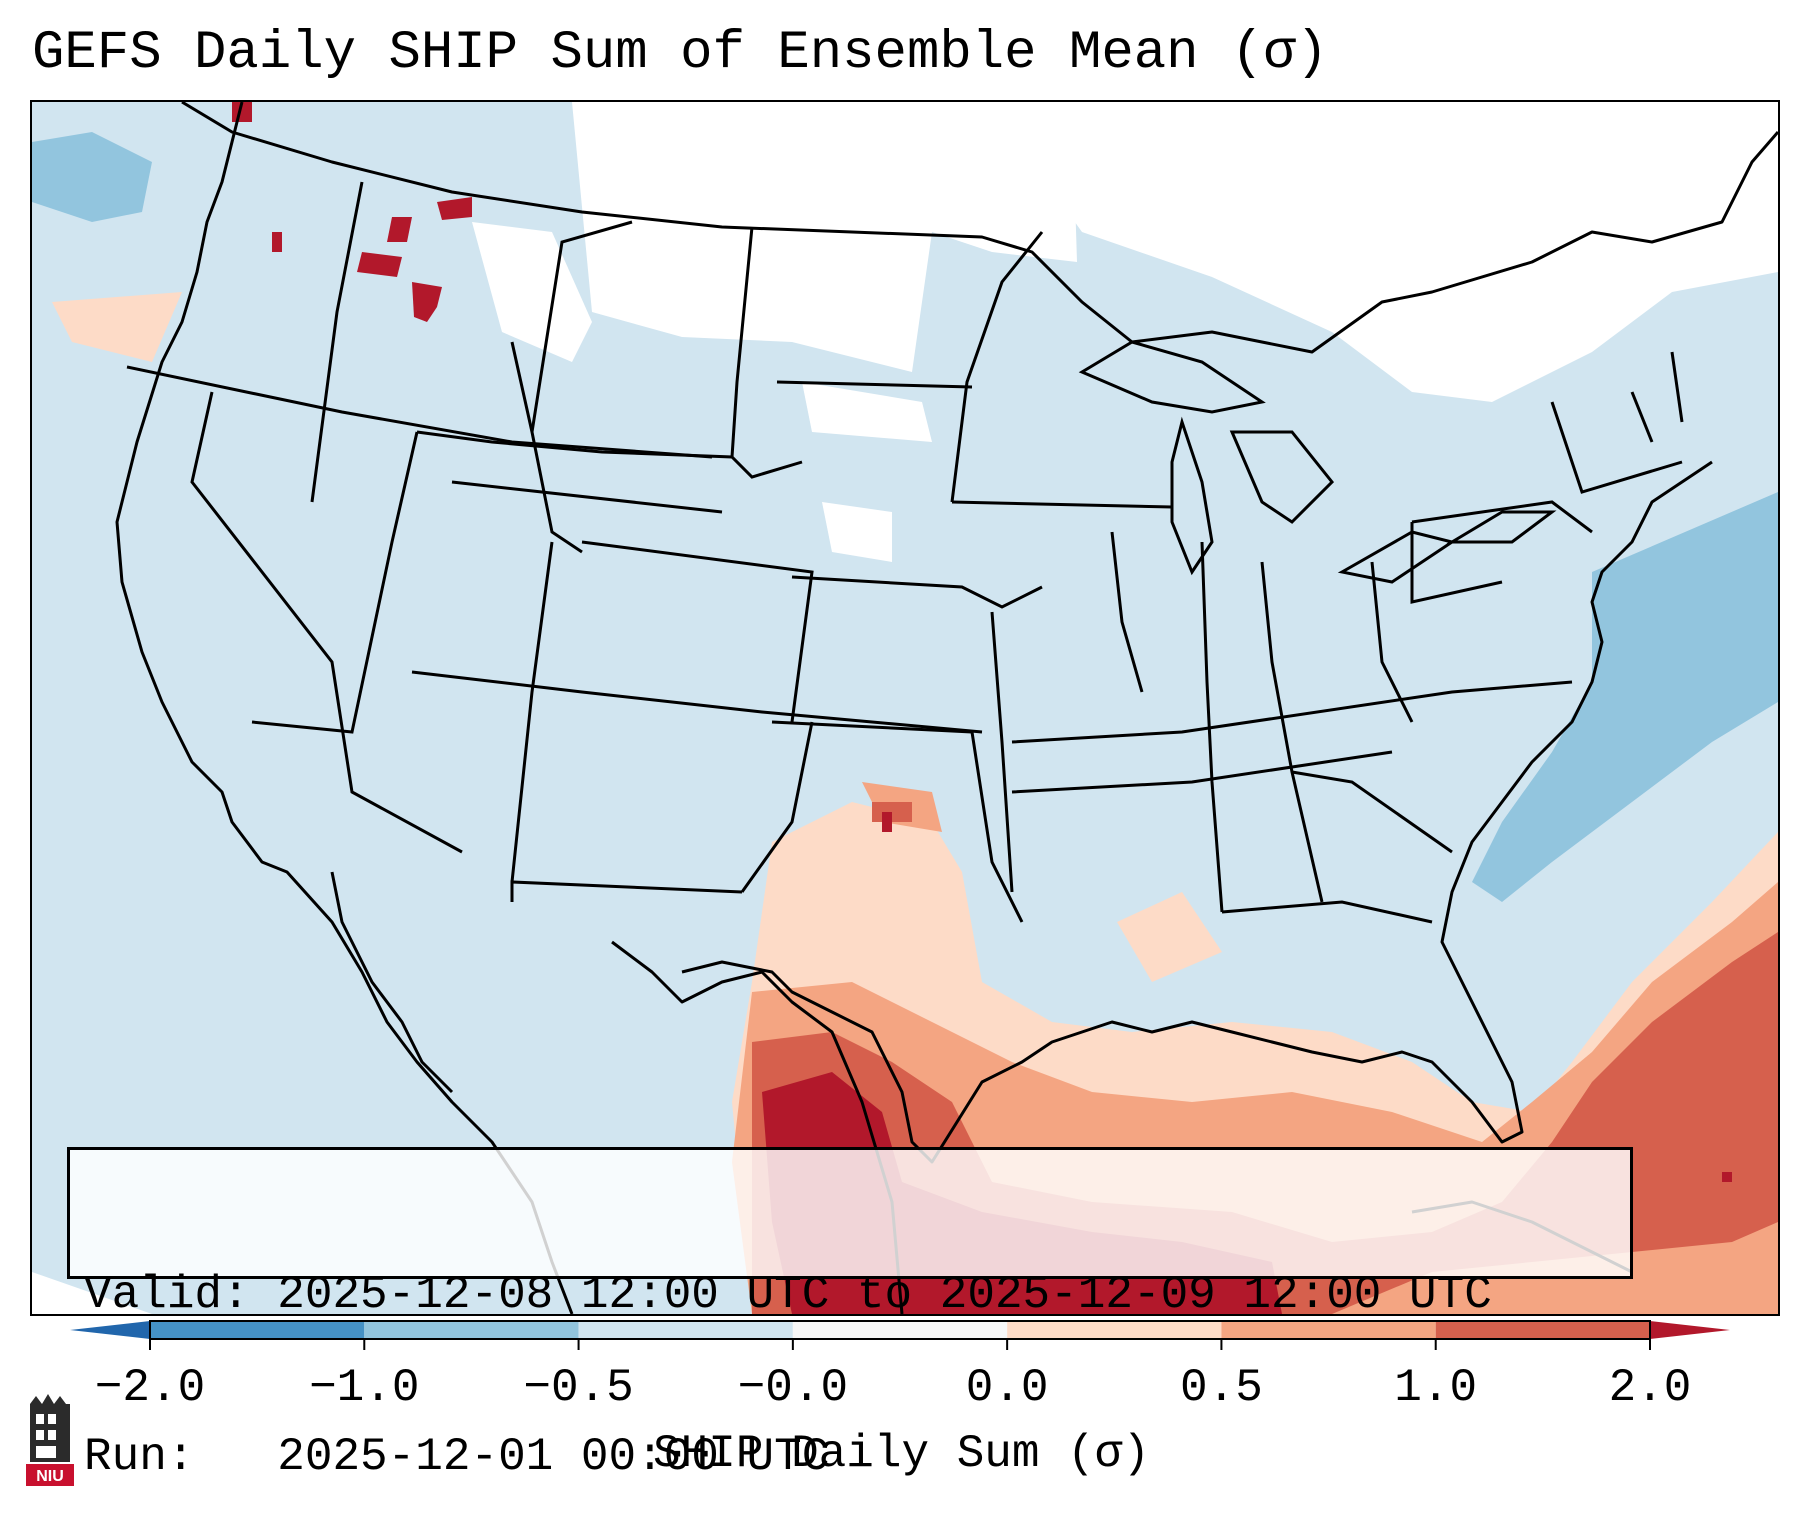 This screenshot has height=1538, width=1803. What do you see at coordinates (578, 1388) in the screenshot?
I see `colorbar-tick-label: −0.5` at bounding box center [578, 1388].